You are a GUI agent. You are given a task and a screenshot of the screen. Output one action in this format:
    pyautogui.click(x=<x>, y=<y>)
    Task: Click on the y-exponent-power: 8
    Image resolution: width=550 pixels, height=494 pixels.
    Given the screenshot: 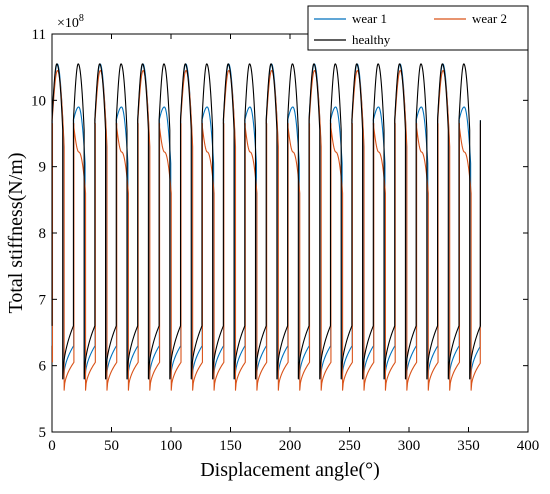 What is the action you would take?
    pyautogui.click(x=81, y=18)
    